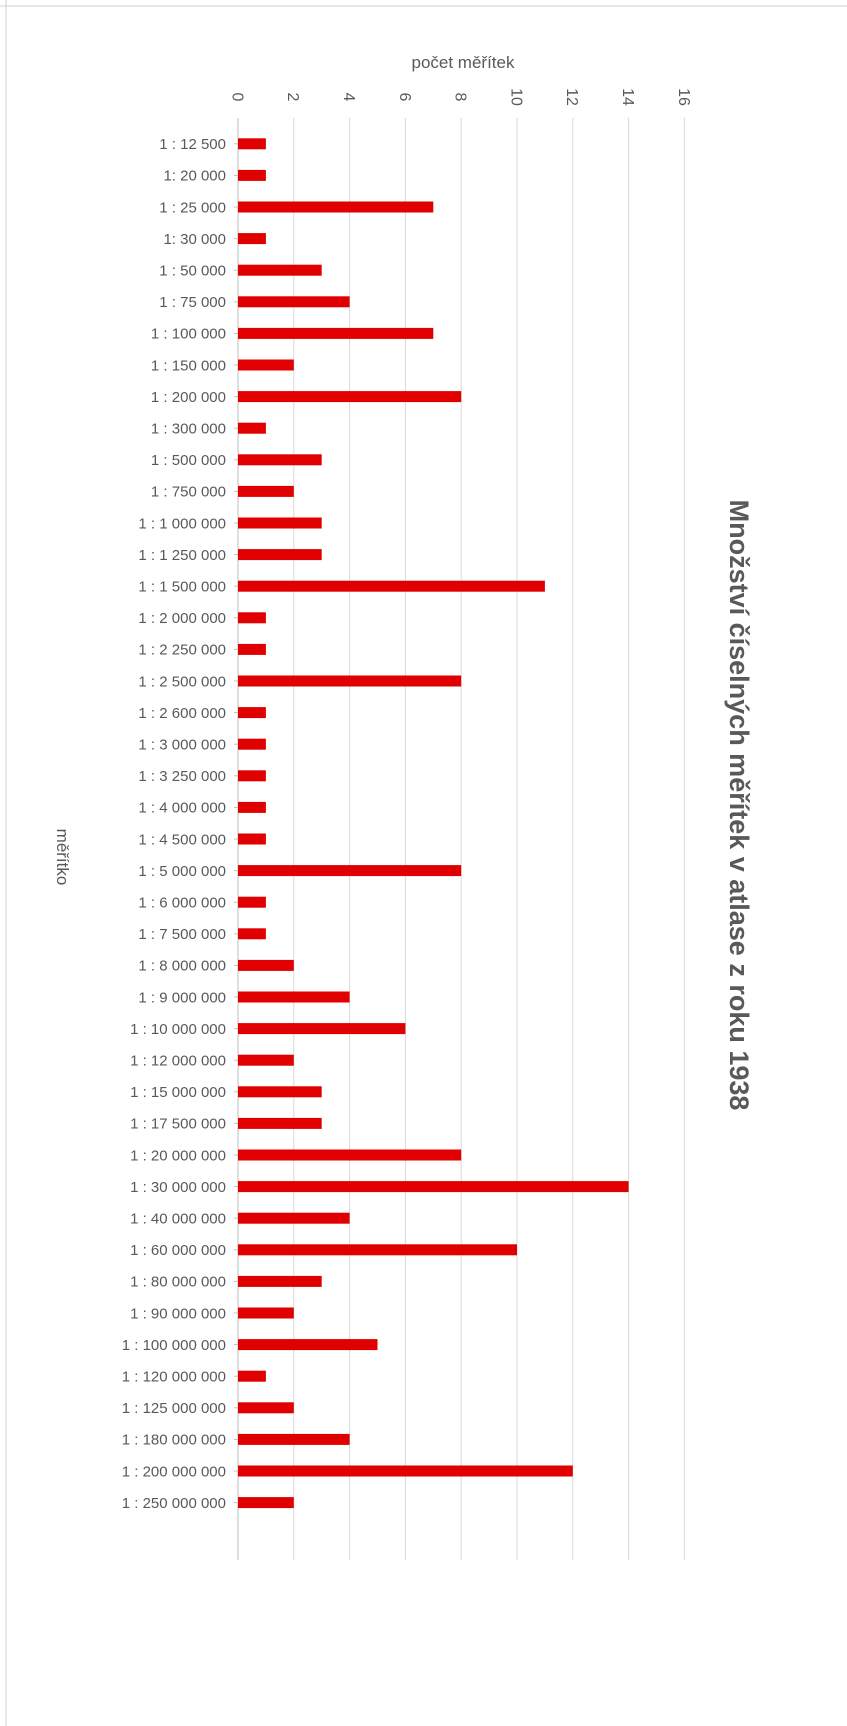 The width and height of the screenshot is (847, 1726). I want to click on category-label: 1 : 500 000, so click(188, 460).